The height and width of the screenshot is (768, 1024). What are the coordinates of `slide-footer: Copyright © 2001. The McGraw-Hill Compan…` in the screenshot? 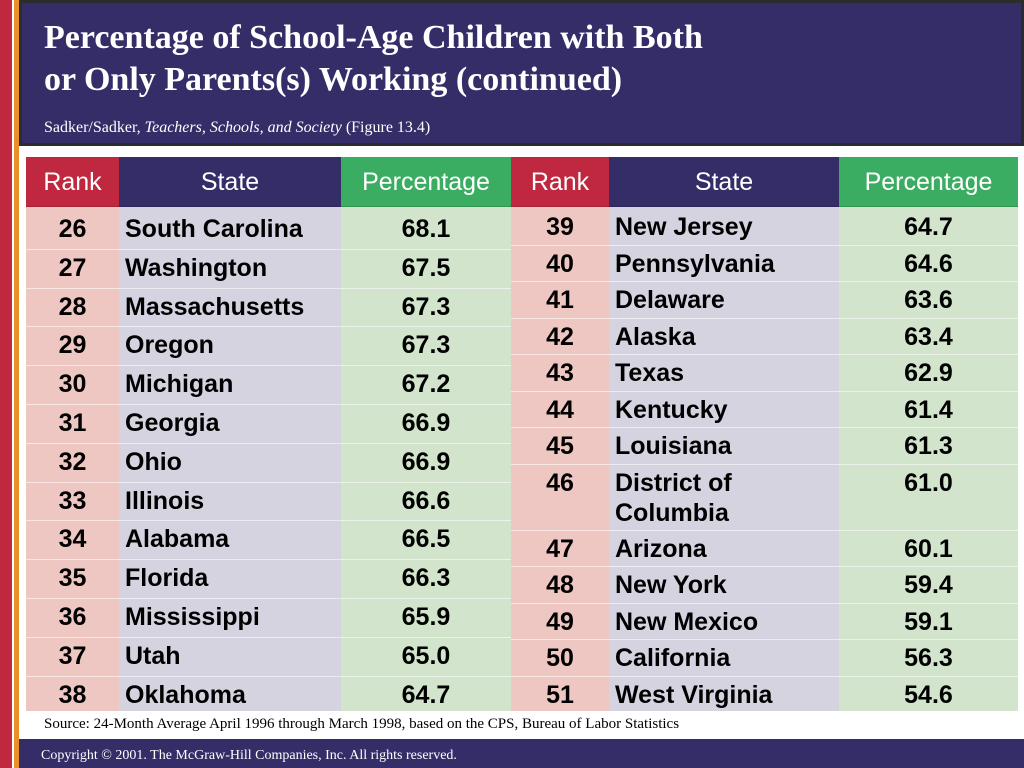 It's located at (521, 753).